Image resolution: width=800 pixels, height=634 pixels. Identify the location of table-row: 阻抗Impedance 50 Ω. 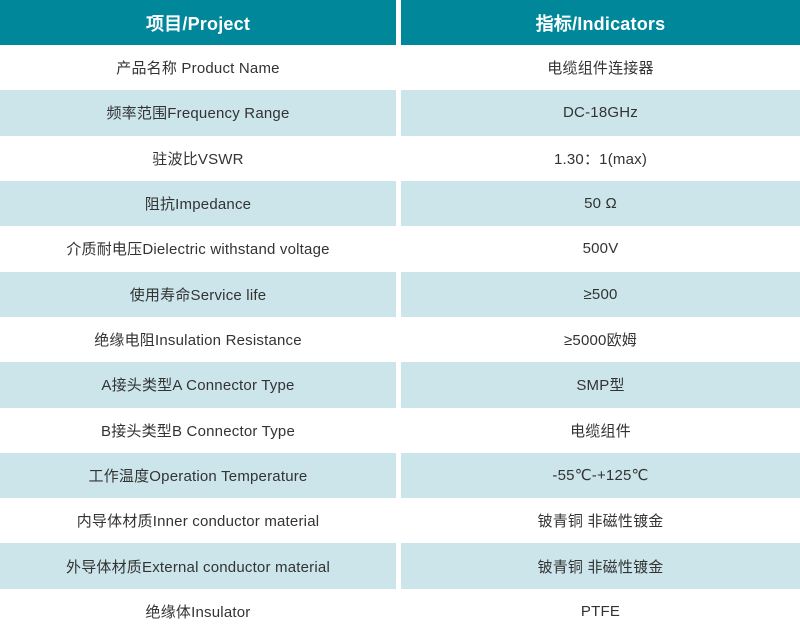
(400, 203).